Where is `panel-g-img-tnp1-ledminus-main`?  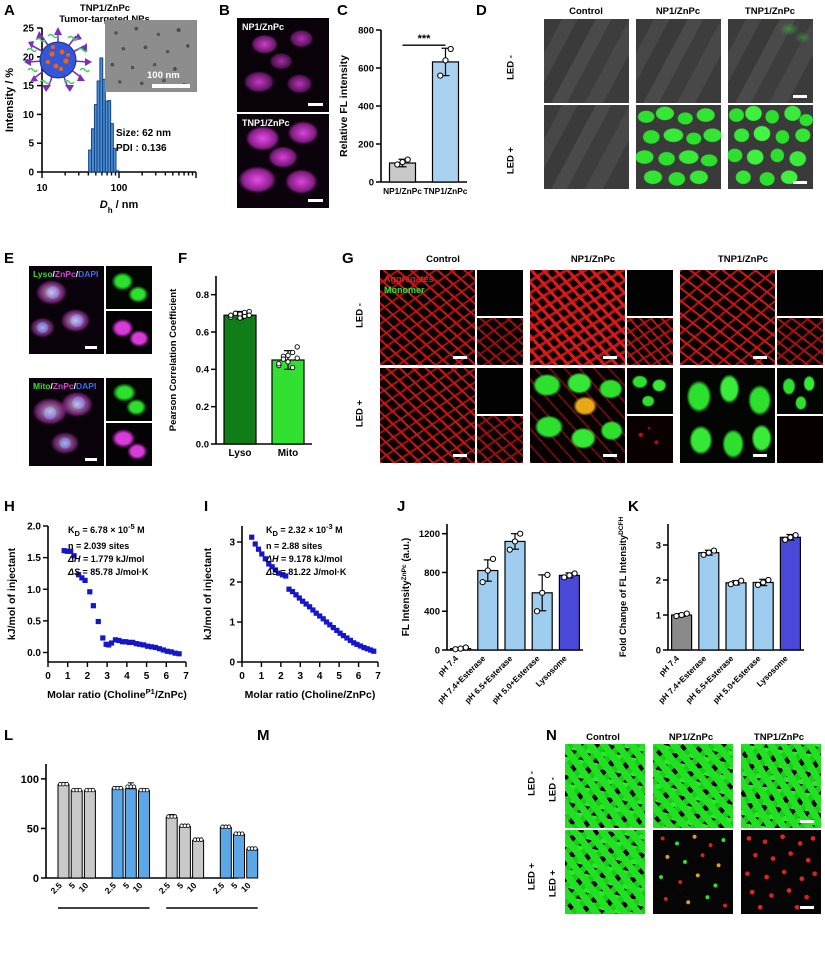
panel-g-img-tnp1-ledminus-main is located at coordinates (727, 317).